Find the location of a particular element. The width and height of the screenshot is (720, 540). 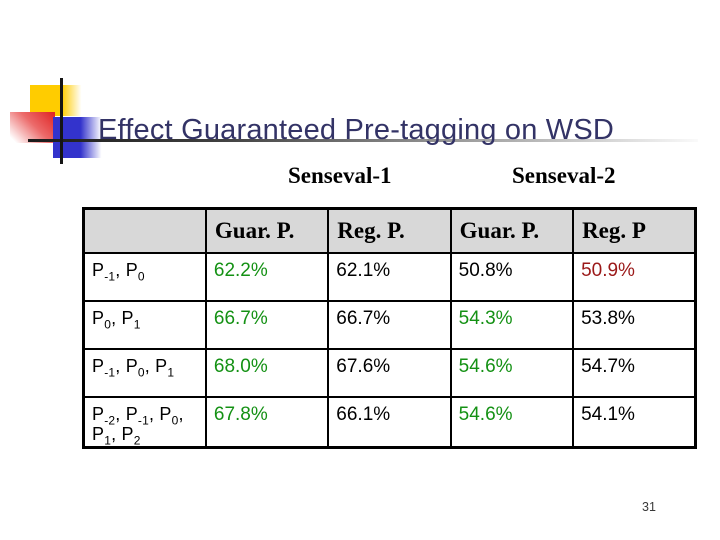

value-cell: 66.1% is located at coordinates (389, 422).